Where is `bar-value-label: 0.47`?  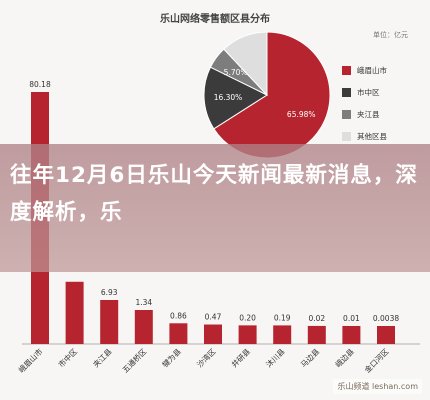 bar-value-label: 0.47 is located at coordinates (213, 317).